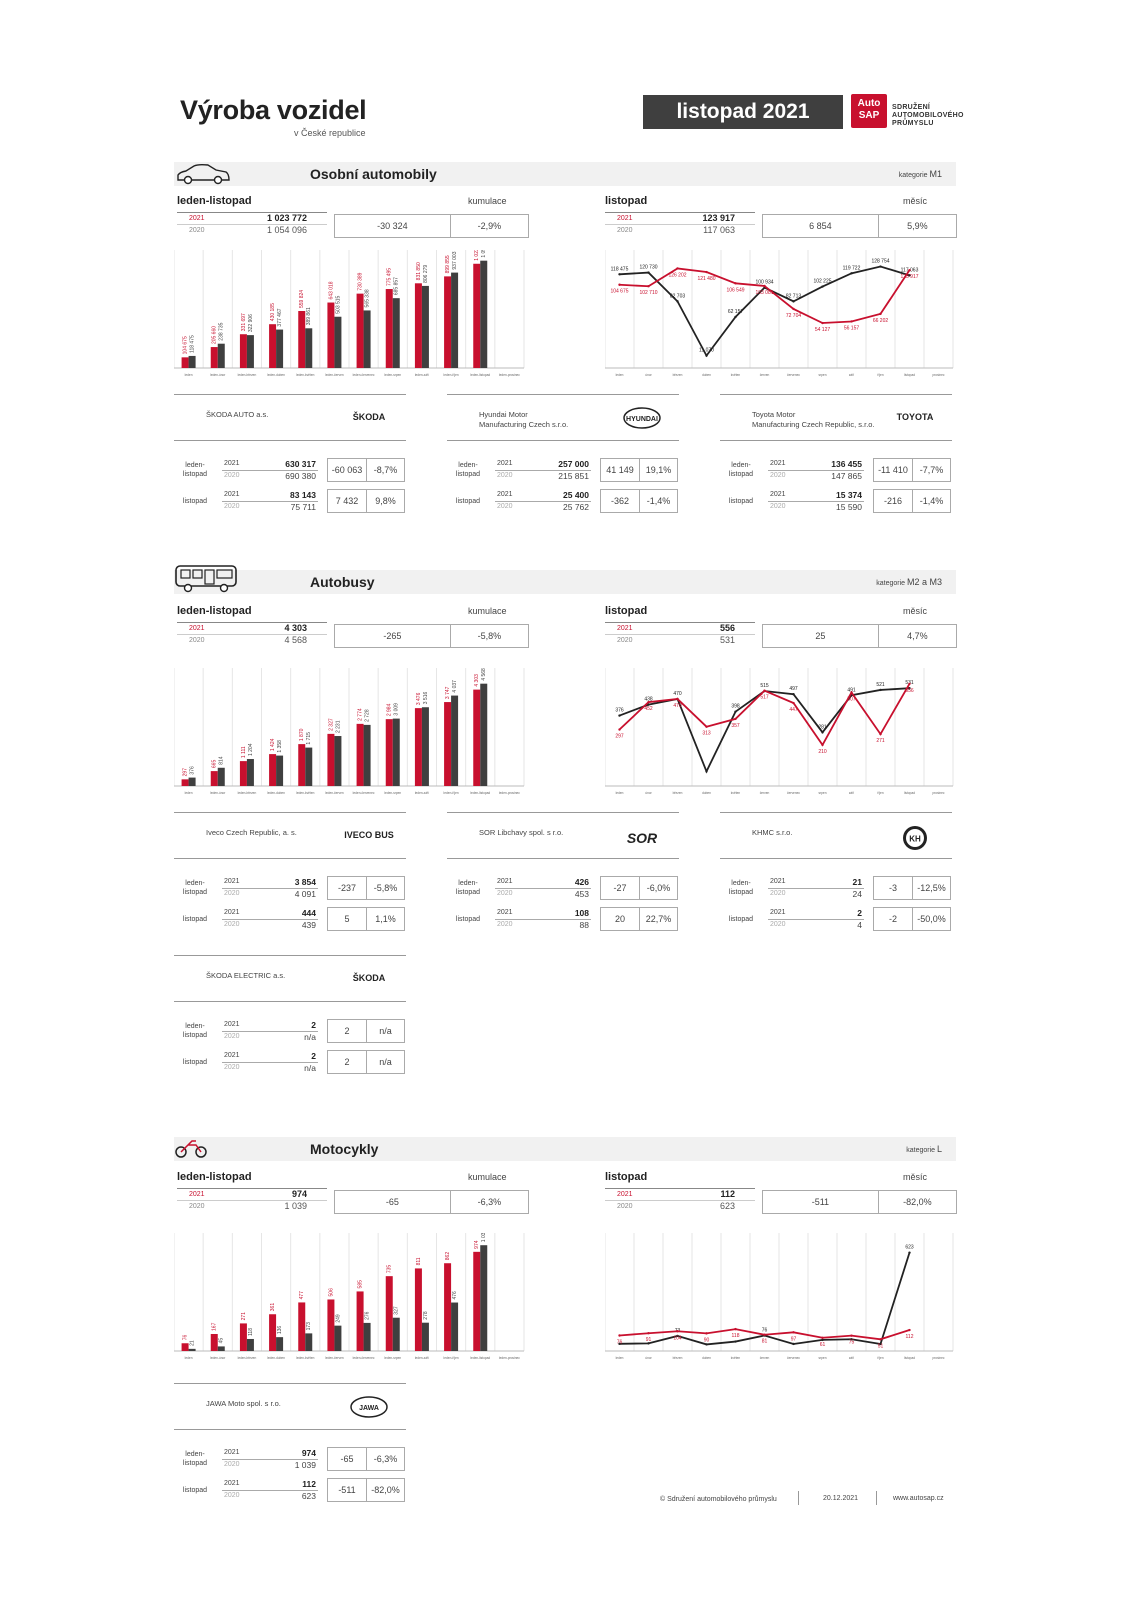 This screenshot has width=1132, height=1600. I want to click on data-label: 276, so click(368, 1315).